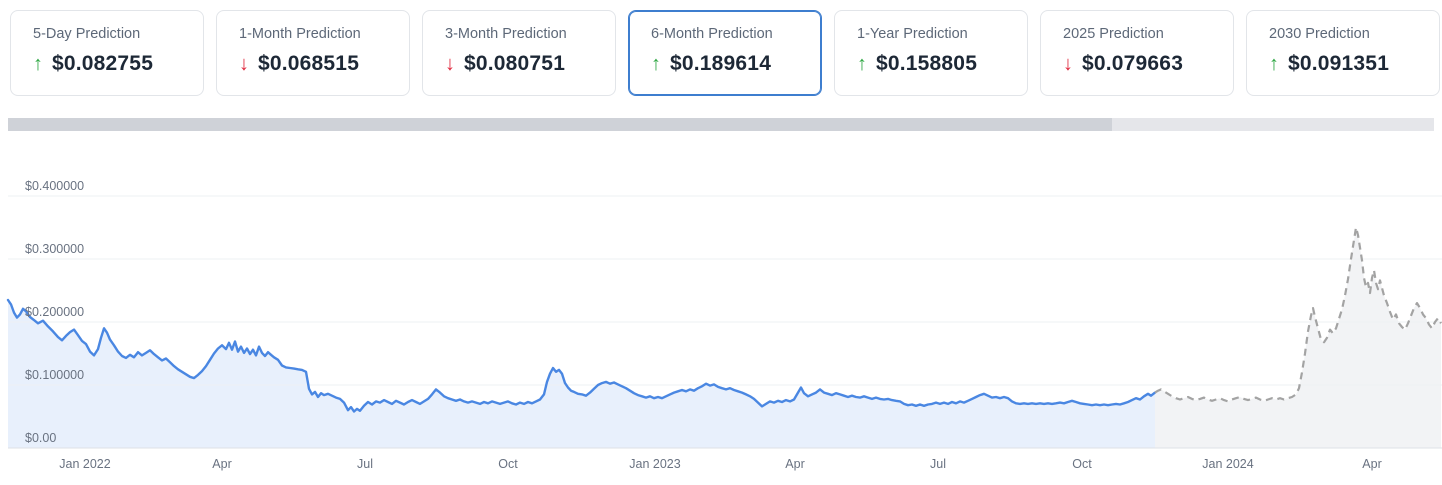  What do you see at coordinates (87, 34) in the screenshot?
I see `prediction-card-label: 5-Day Prediction` at bounding box center [87, 34].